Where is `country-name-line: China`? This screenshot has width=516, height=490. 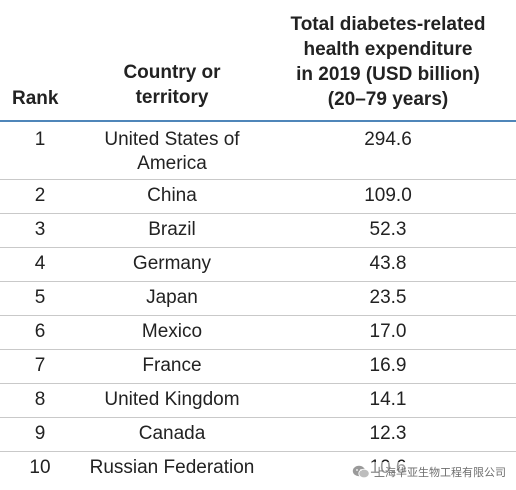
country-name-line: China is located at coordinates (172, 195).